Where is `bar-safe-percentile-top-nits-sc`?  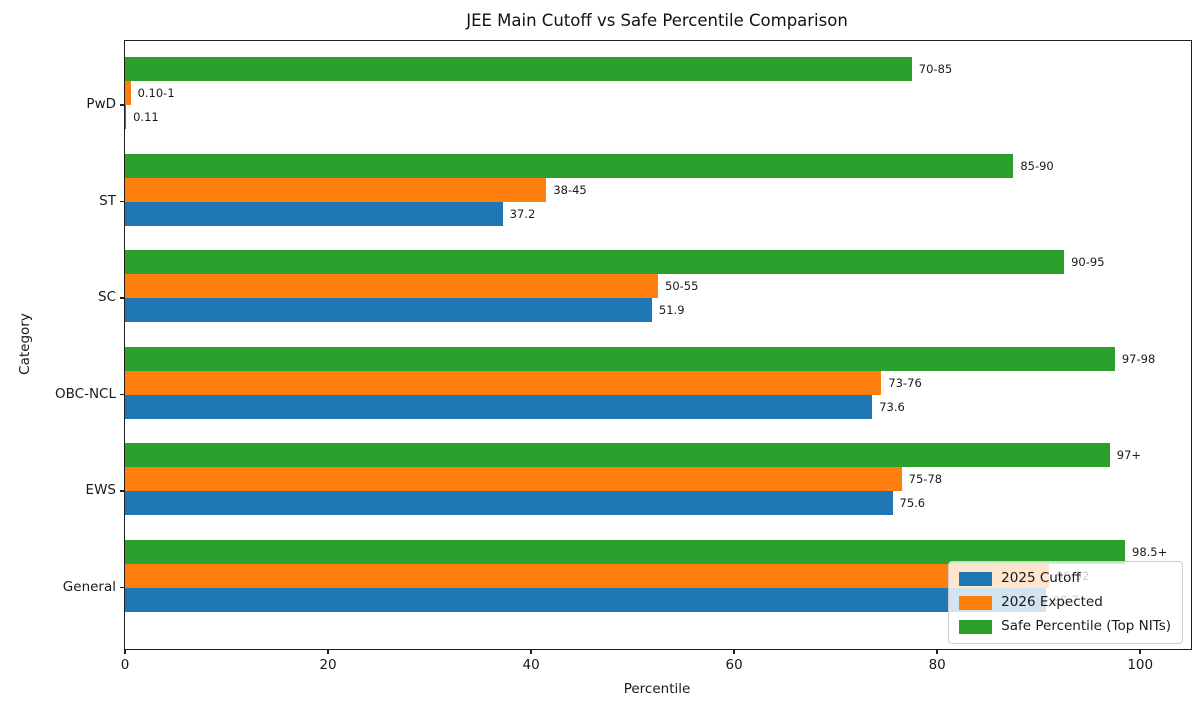 bar-safe-percentile-top-nits-sc is located at coordinates (595, 262).